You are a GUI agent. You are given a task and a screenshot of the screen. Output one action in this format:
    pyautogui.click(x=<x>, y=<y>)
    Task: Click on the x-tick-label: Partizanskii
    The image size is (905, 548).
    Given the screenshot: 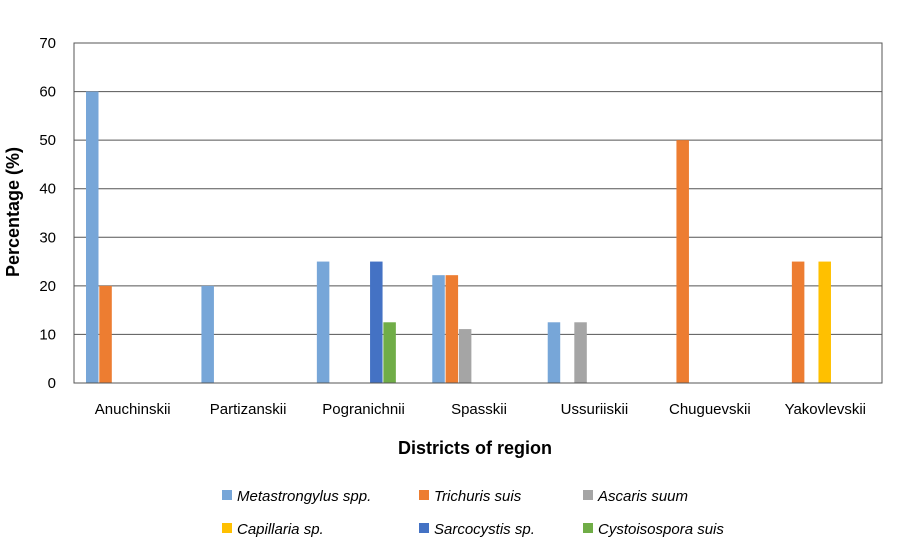 What is the action you would take?
    pyautogui.click(x=248, y=409)
    